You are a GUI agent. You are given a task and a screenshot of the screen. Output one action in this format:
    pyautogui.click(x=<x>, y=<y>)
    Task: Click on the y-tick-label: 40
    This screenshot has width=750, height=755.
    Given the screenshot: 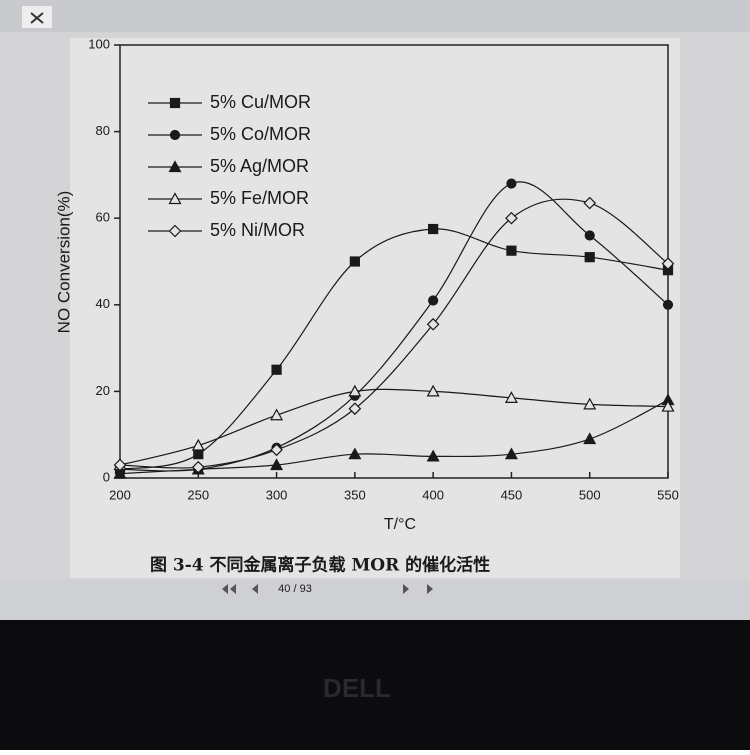 What is the action you would take?
    pyautogui.click(x=103, y=303)
    